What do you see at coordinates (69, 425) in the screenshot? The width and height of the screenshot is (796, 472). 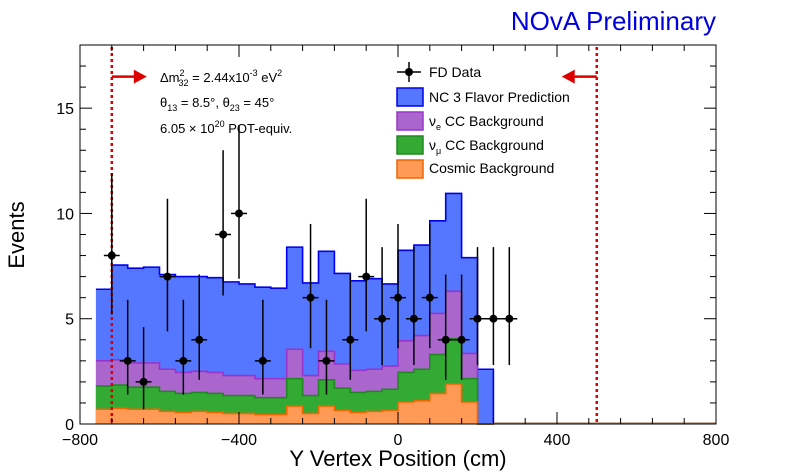 I see `y-tick-label: 0` at bounding box center [69, 425].